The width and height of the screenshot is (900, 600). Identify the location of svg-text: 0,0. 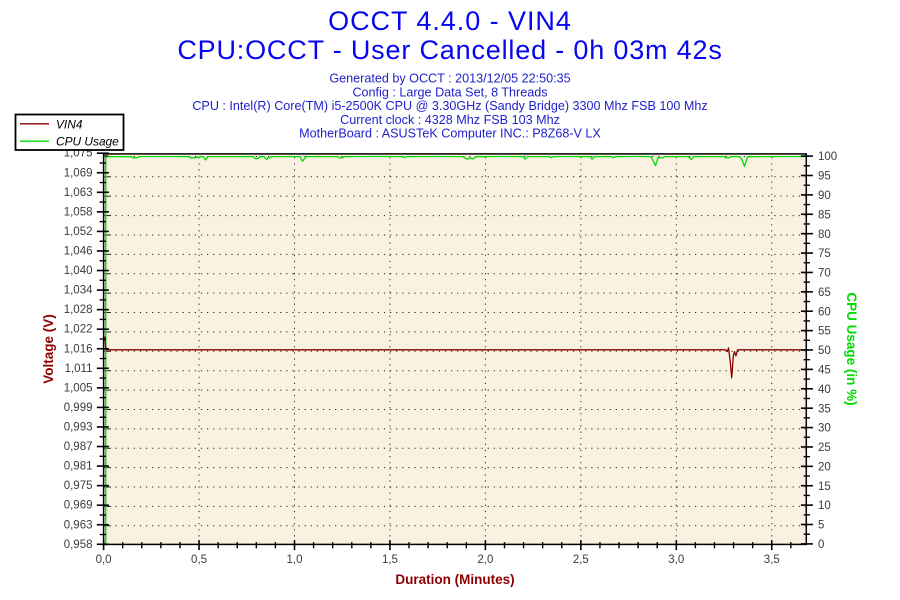
(104, 560).